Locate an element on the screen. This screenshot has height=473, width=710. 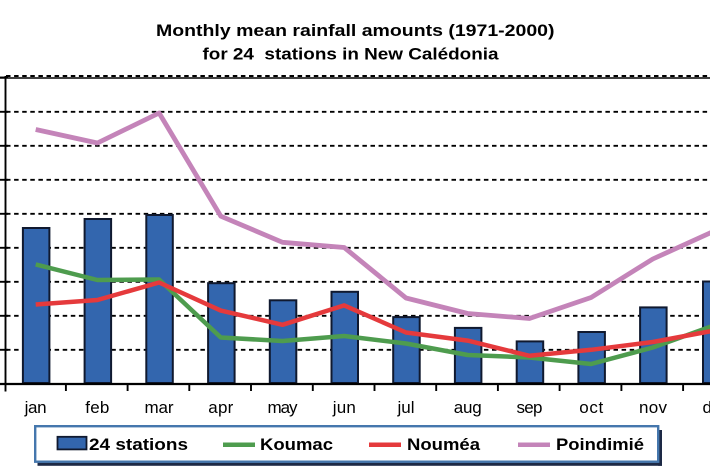
svg-text: aug is located at coordinates (468, 407).